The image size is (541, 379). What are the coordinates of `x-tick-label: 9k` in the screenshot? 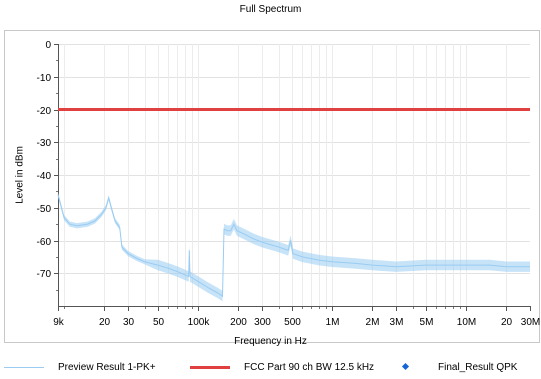 It's located at (59, 322).